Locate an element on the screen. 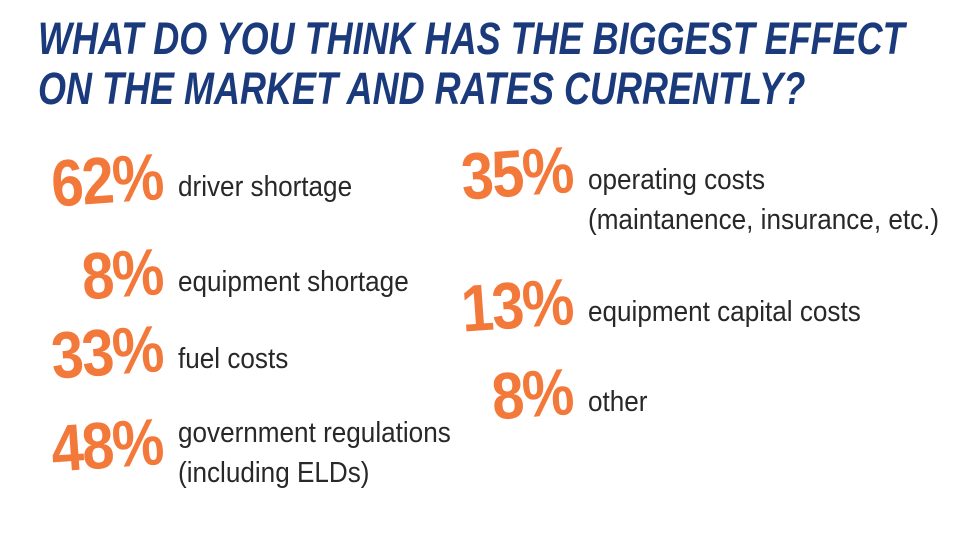 The image size is (980, 552). stat-row-driver-shortage: 62% driver shortage is located at coordinates (200, 180).